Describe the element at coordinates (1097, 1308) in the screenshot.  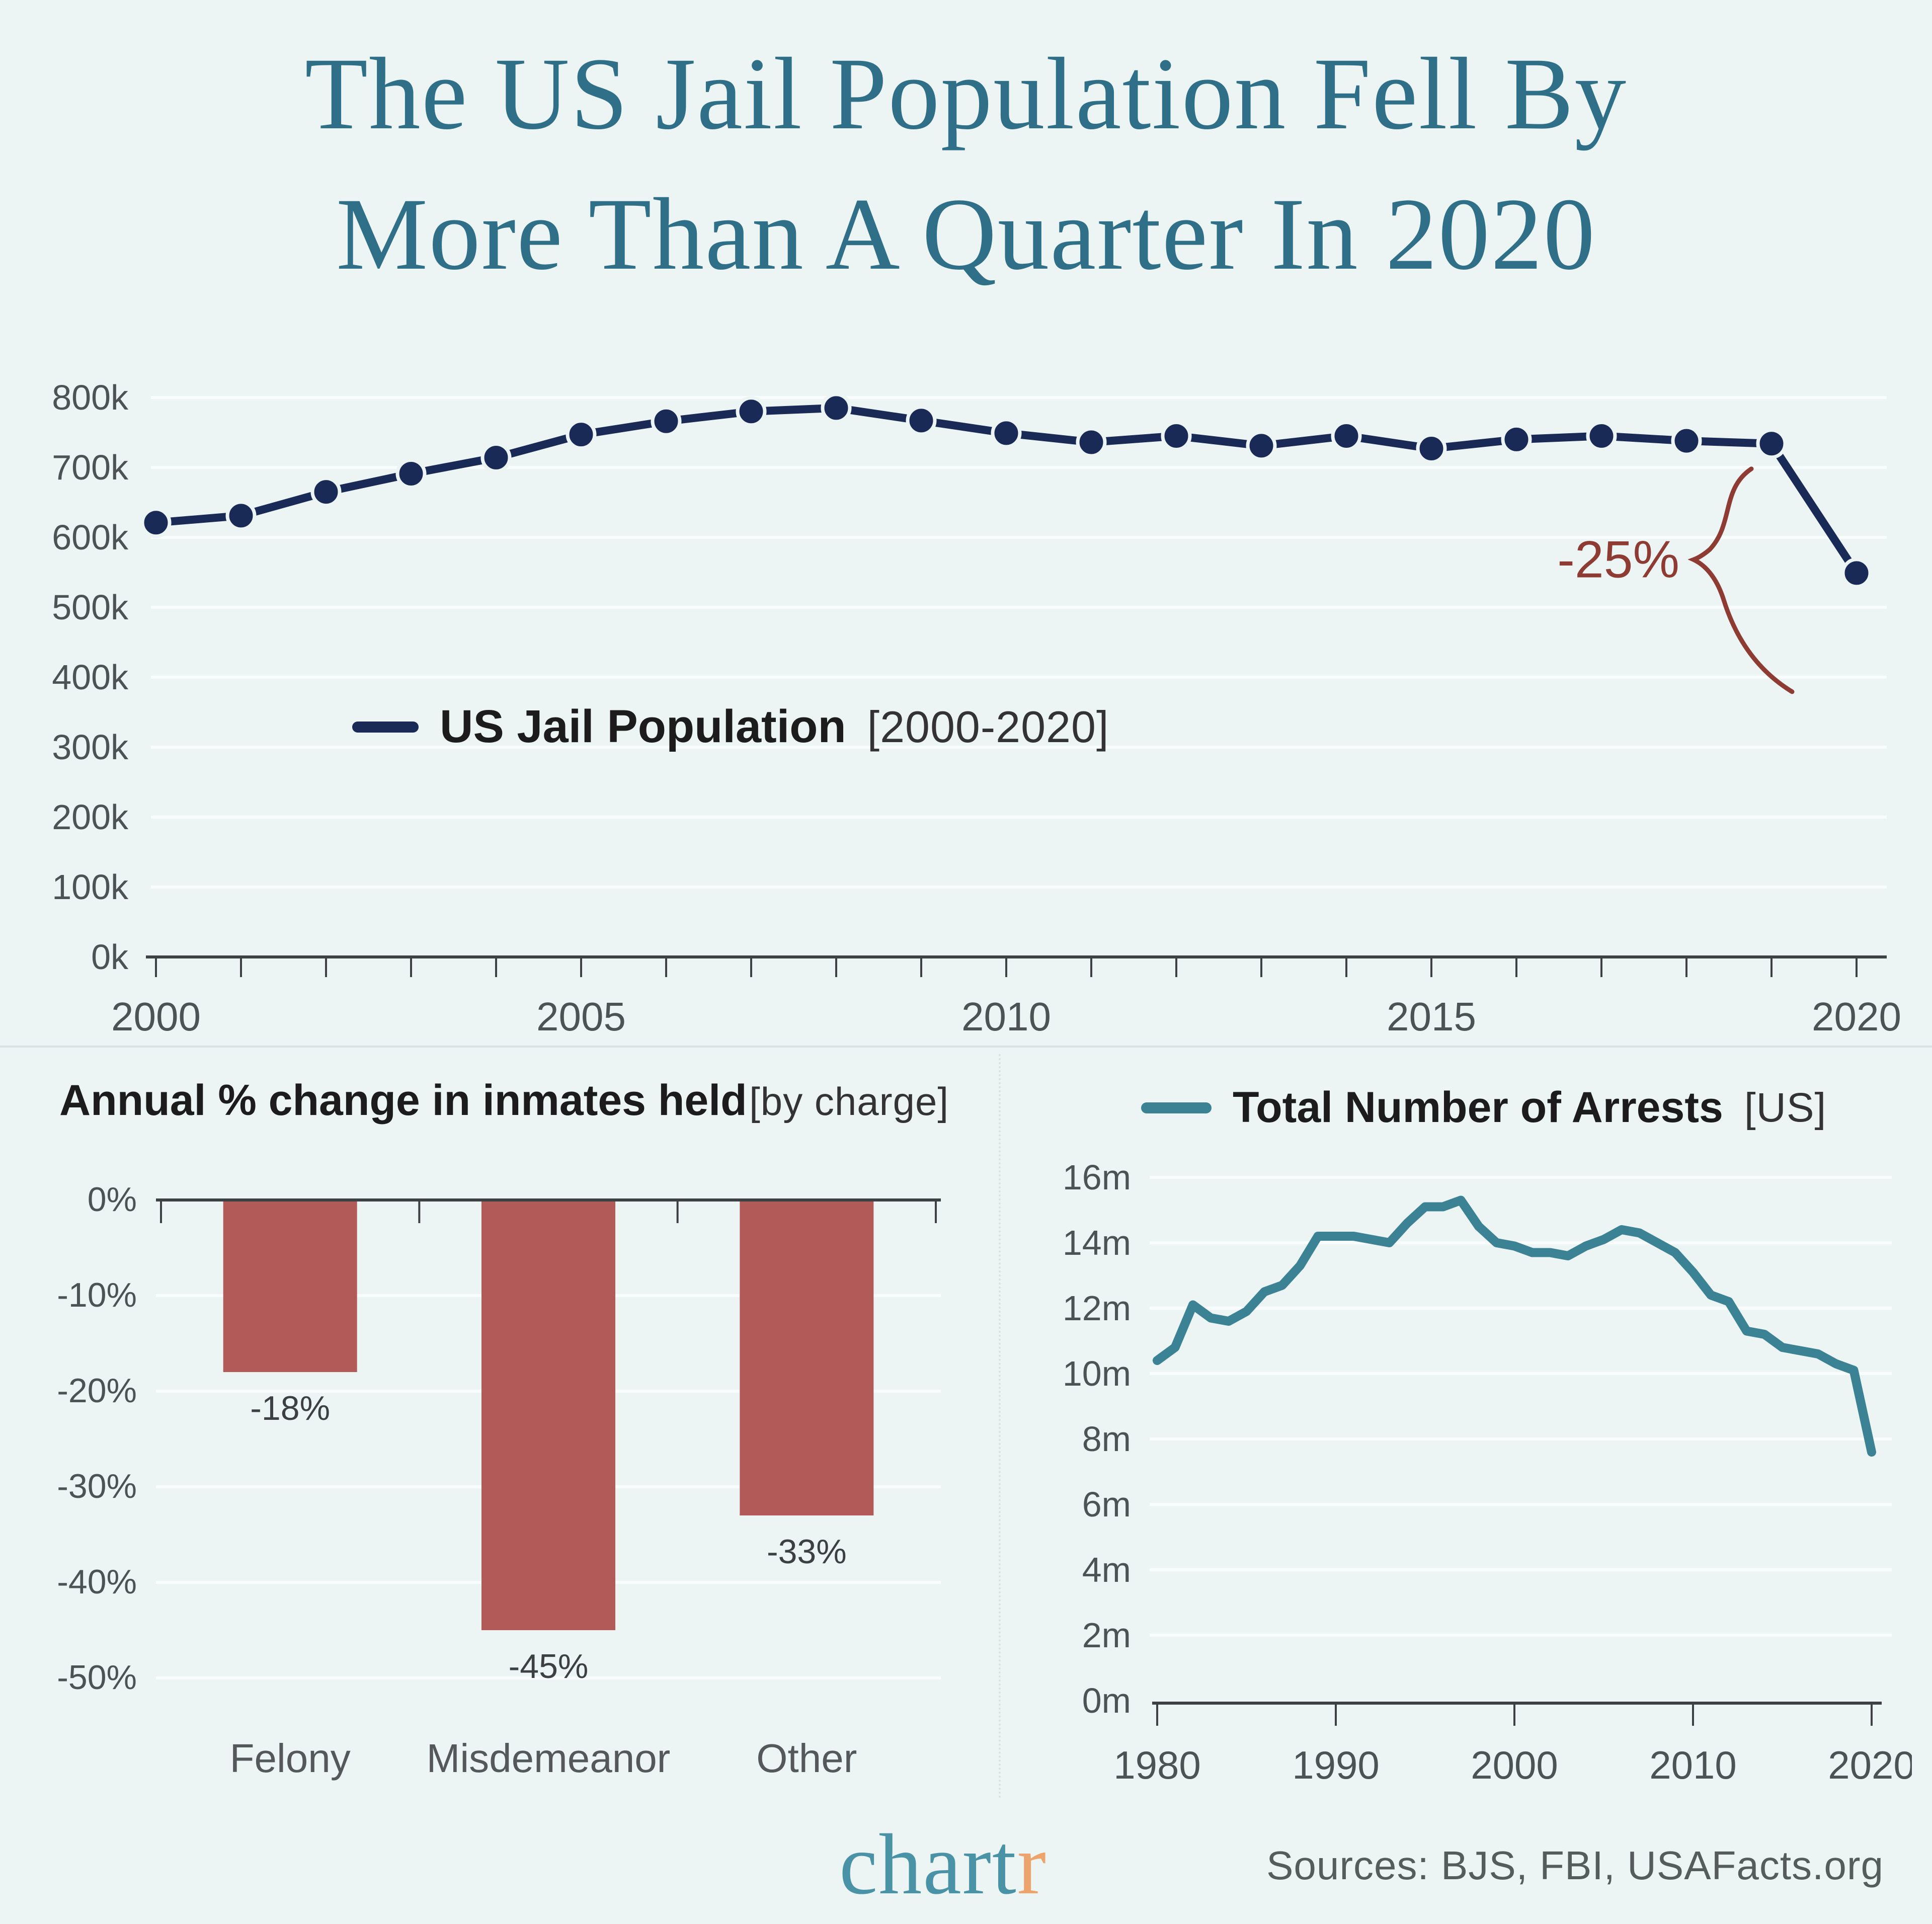
I see `y-tick-label: 12m` at that location.